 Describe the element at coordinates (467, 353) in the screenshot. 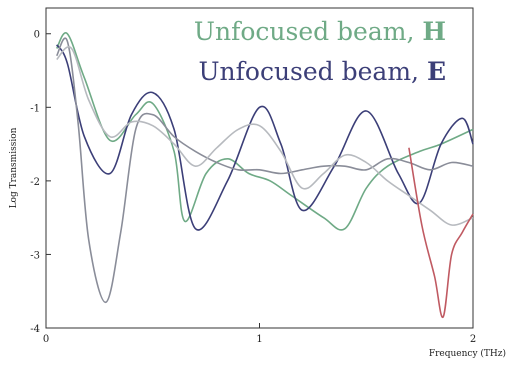

I see `x-axis-label: Frequency (THz)` at that location.